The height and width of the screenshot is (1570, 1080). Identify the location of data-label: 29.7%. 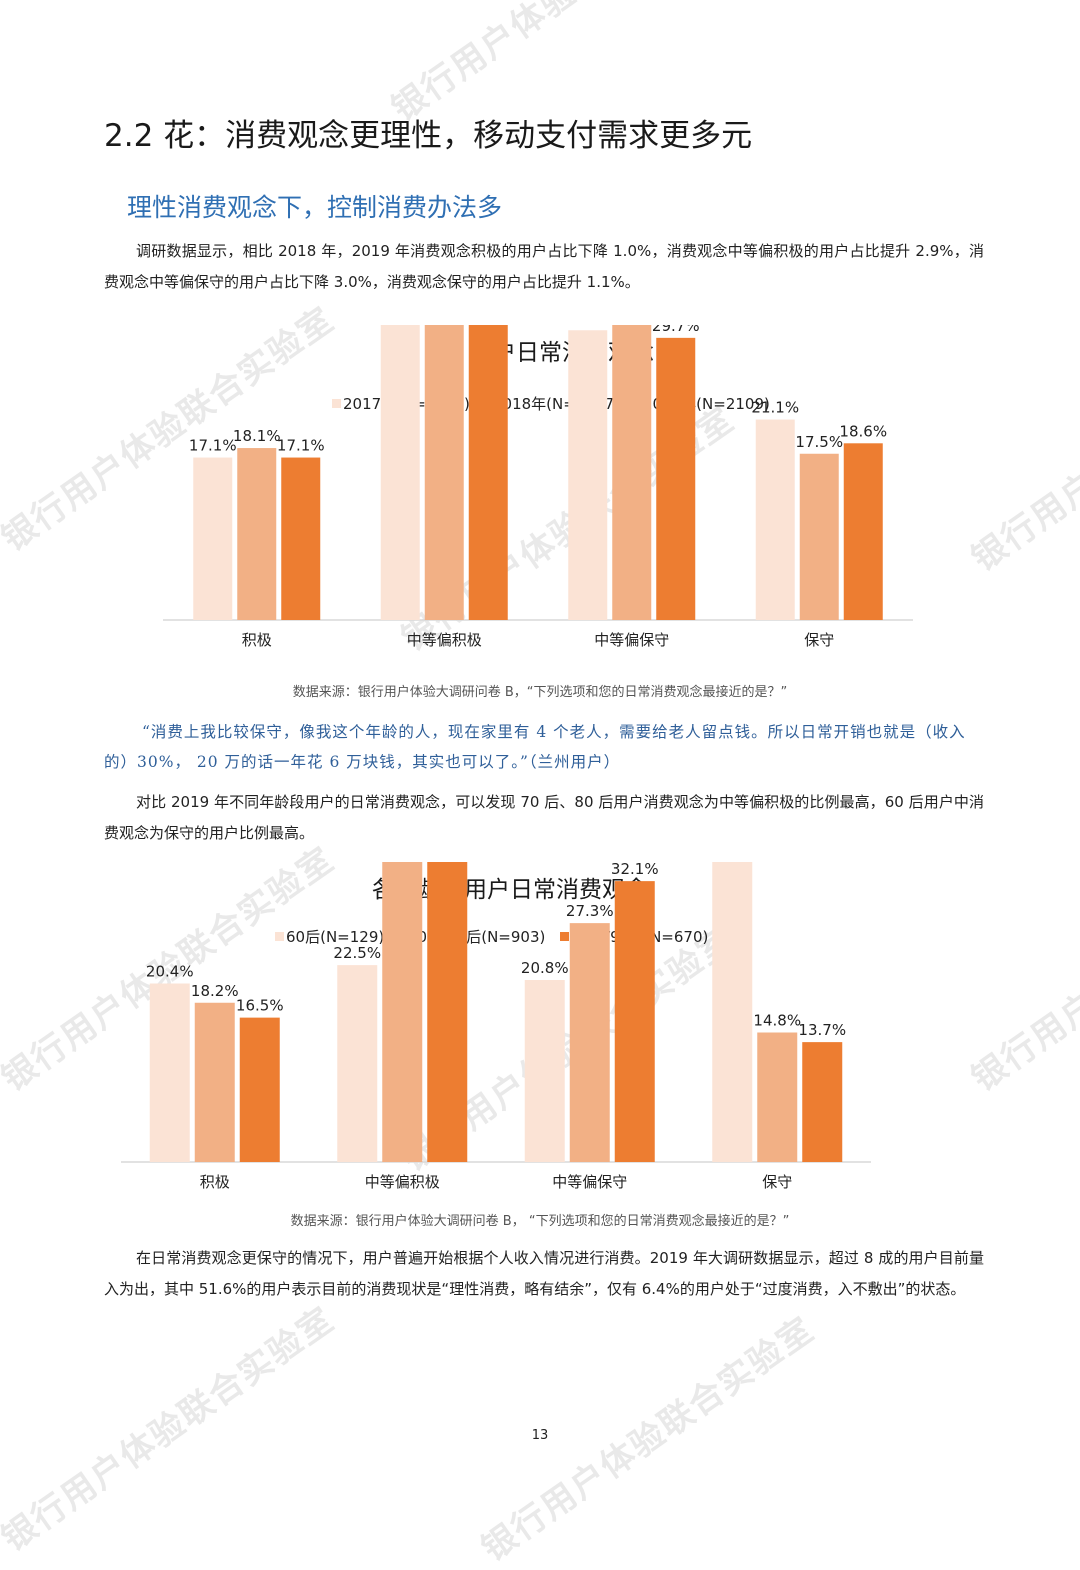
(676, 330).